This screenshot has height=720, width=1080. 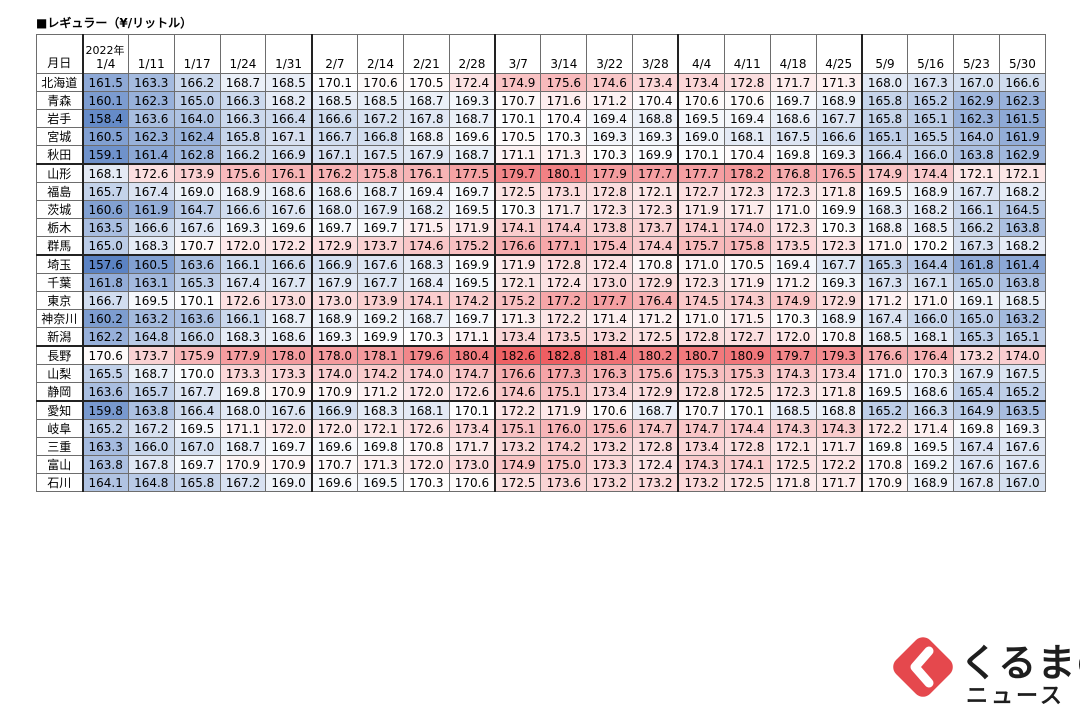 What do you see at coordinates (564, 100) in the screenshot?
I see `heat-cell: 171.6` at bounding box center [564, 100].